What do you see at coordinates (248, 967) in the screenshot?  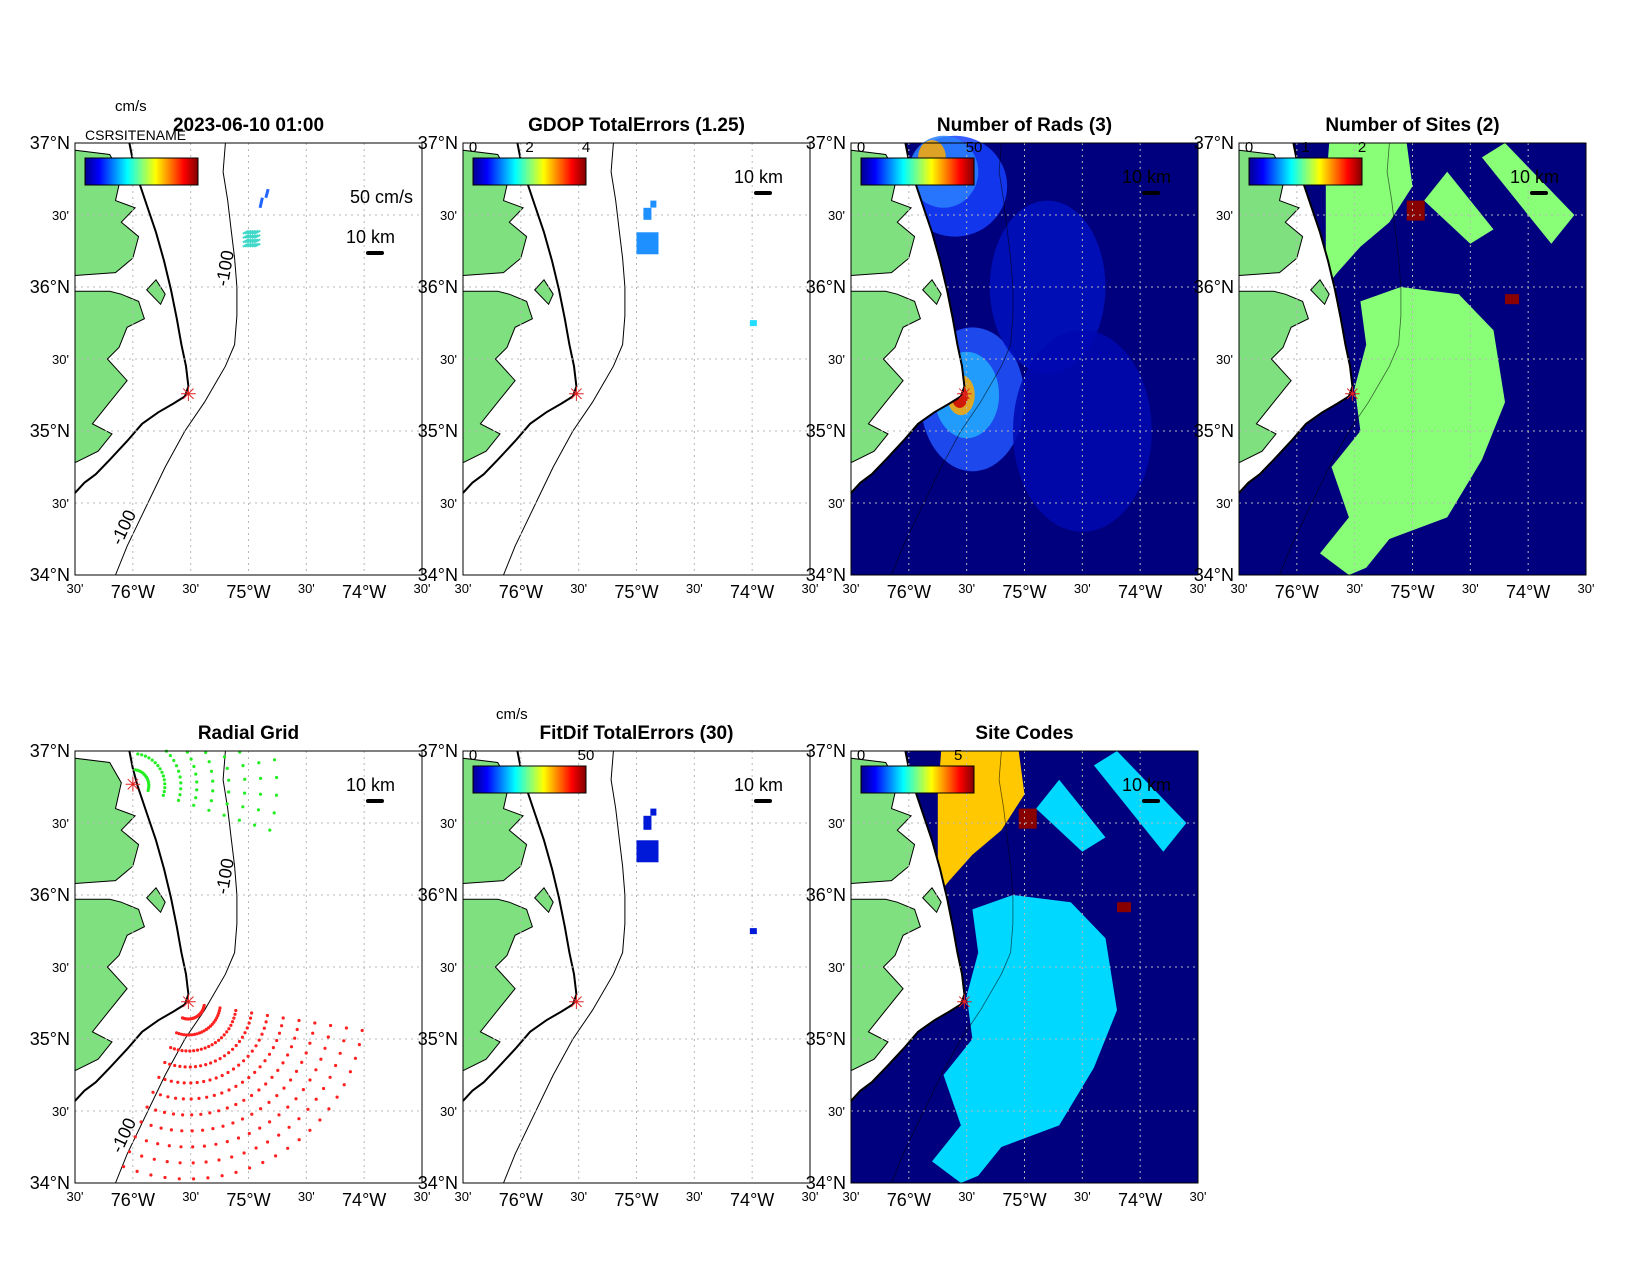 I see `axes-frame` at bounding box center [248, 967].